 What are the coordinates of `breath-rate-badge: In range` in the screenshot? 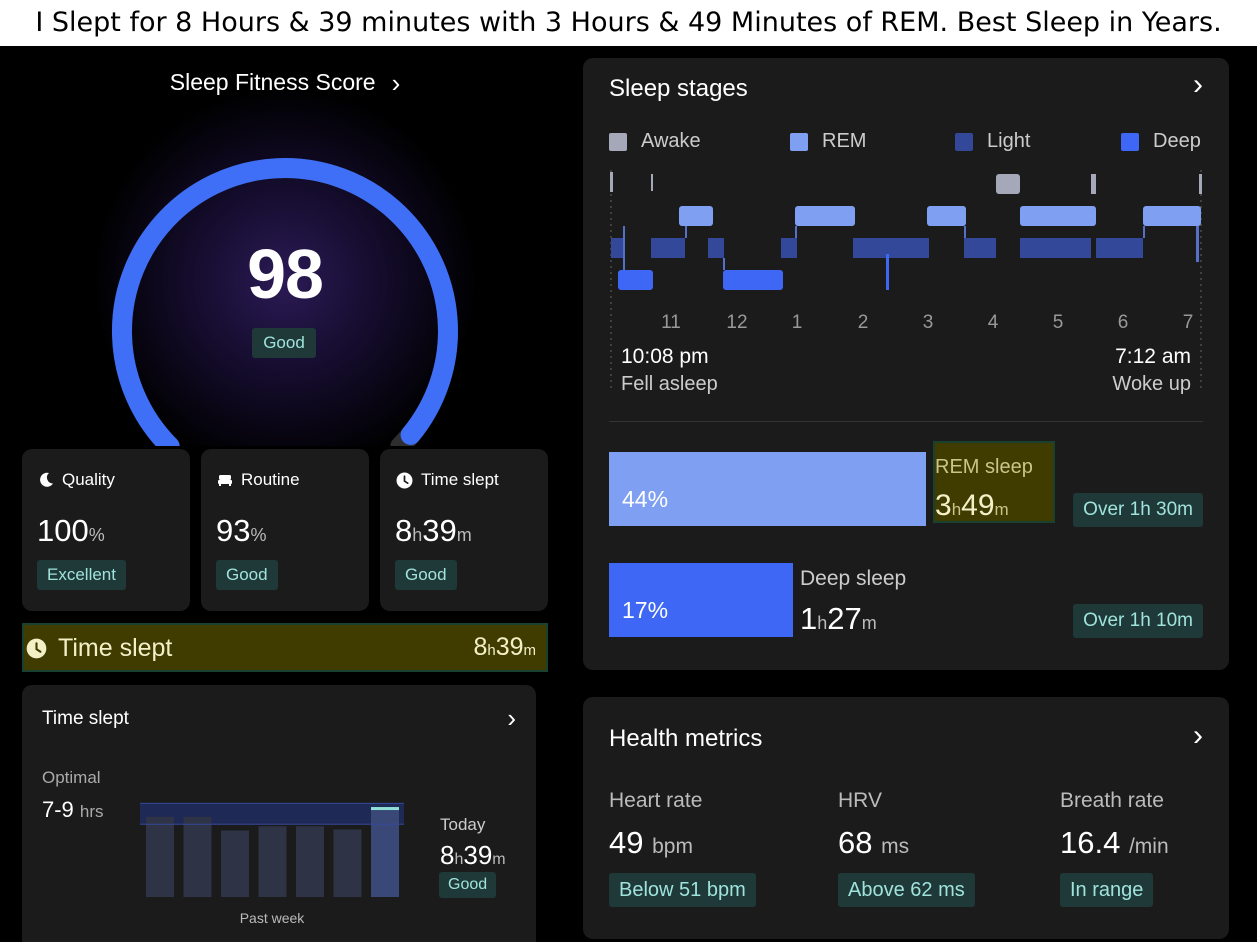 It's located at (1107, 890).